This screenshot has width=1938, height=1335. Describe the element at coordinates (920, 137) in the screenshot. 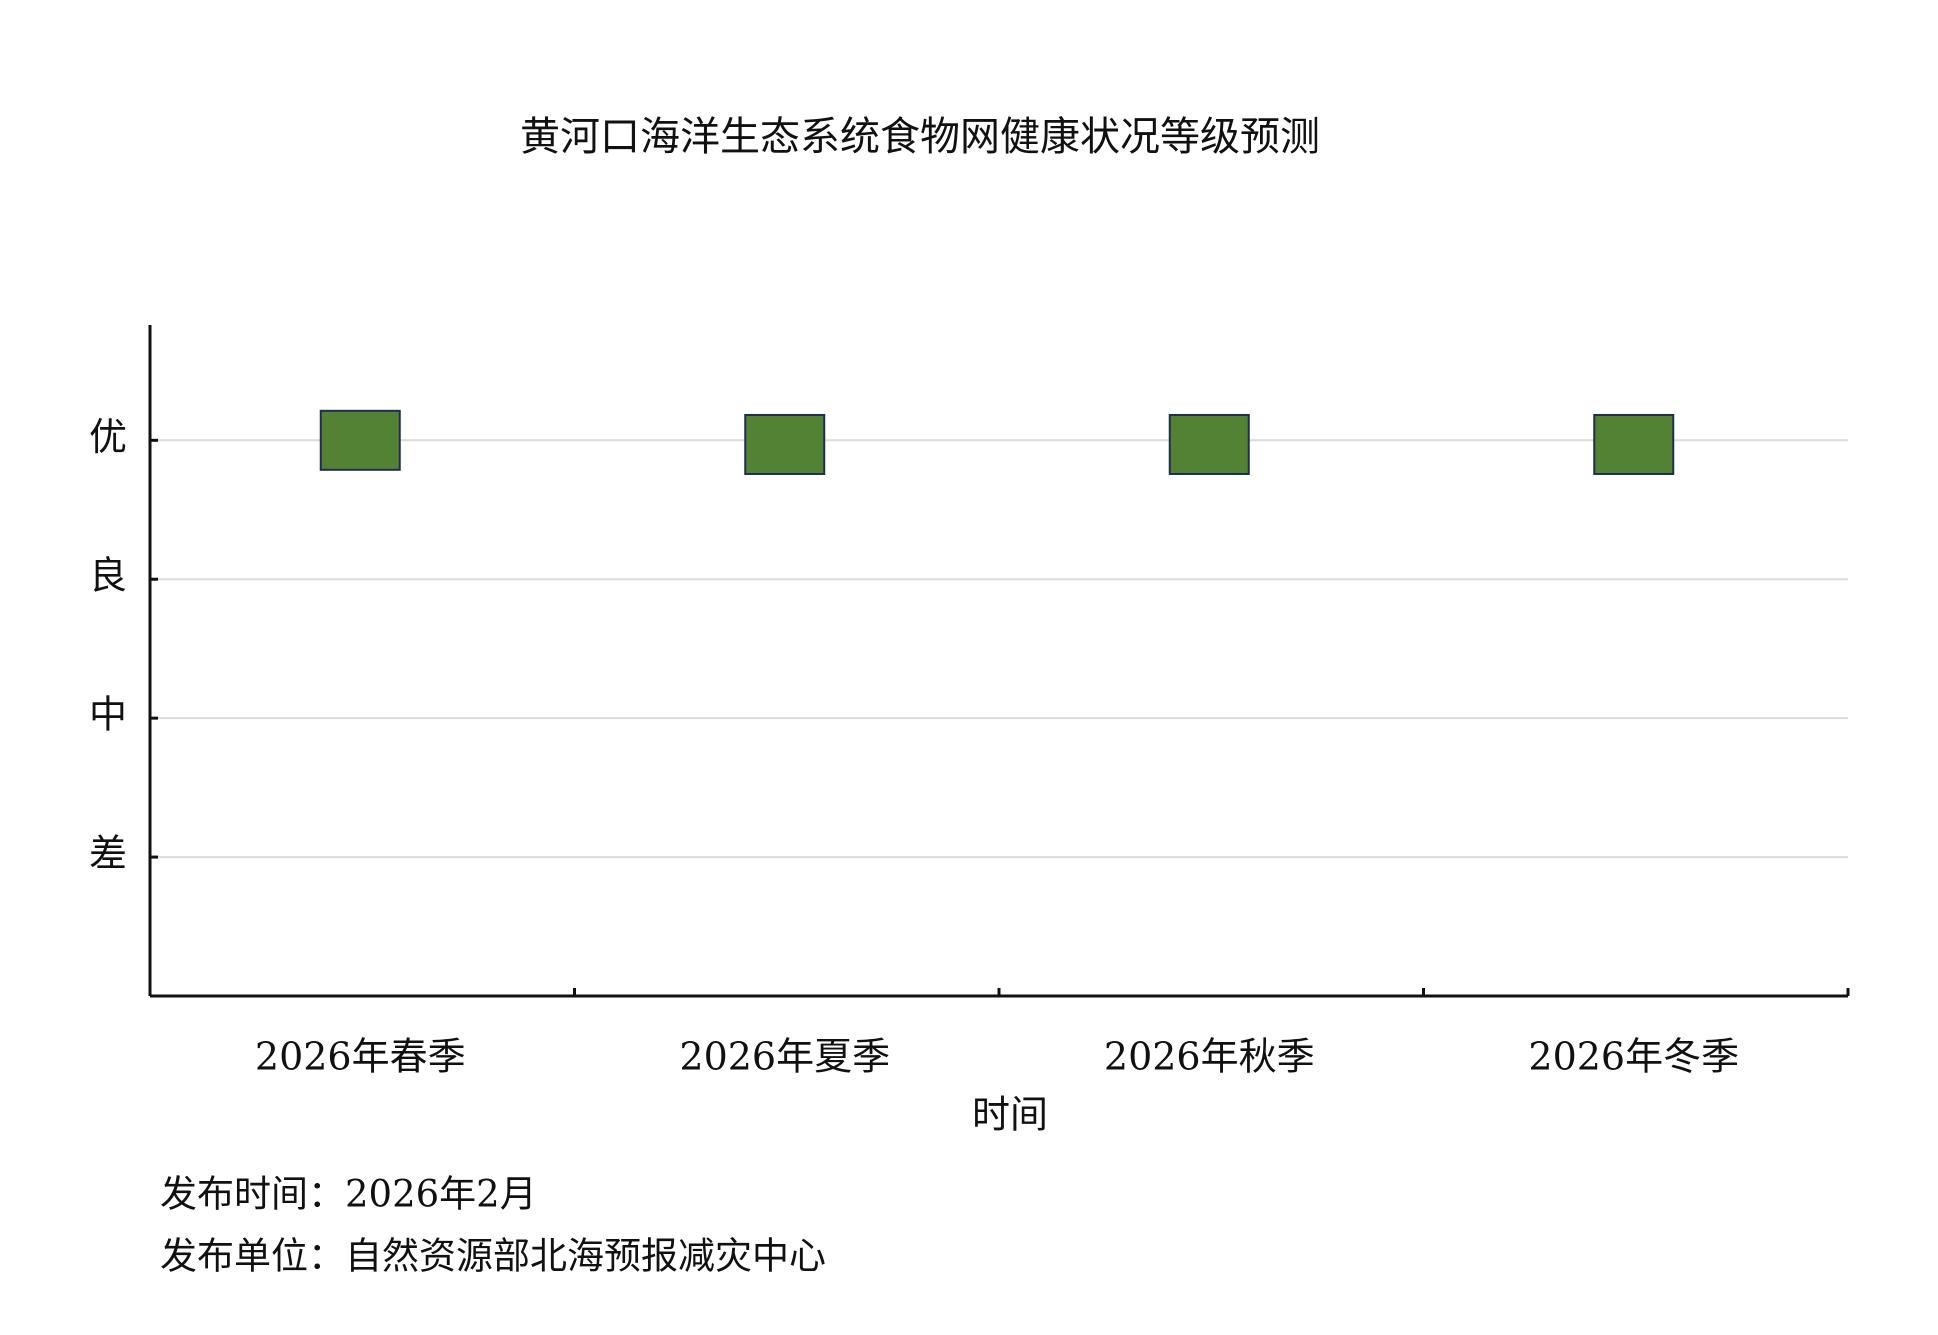

I see `chart-title: 黄河口海洋生态系统食物网健康状况等级预测` at that location.